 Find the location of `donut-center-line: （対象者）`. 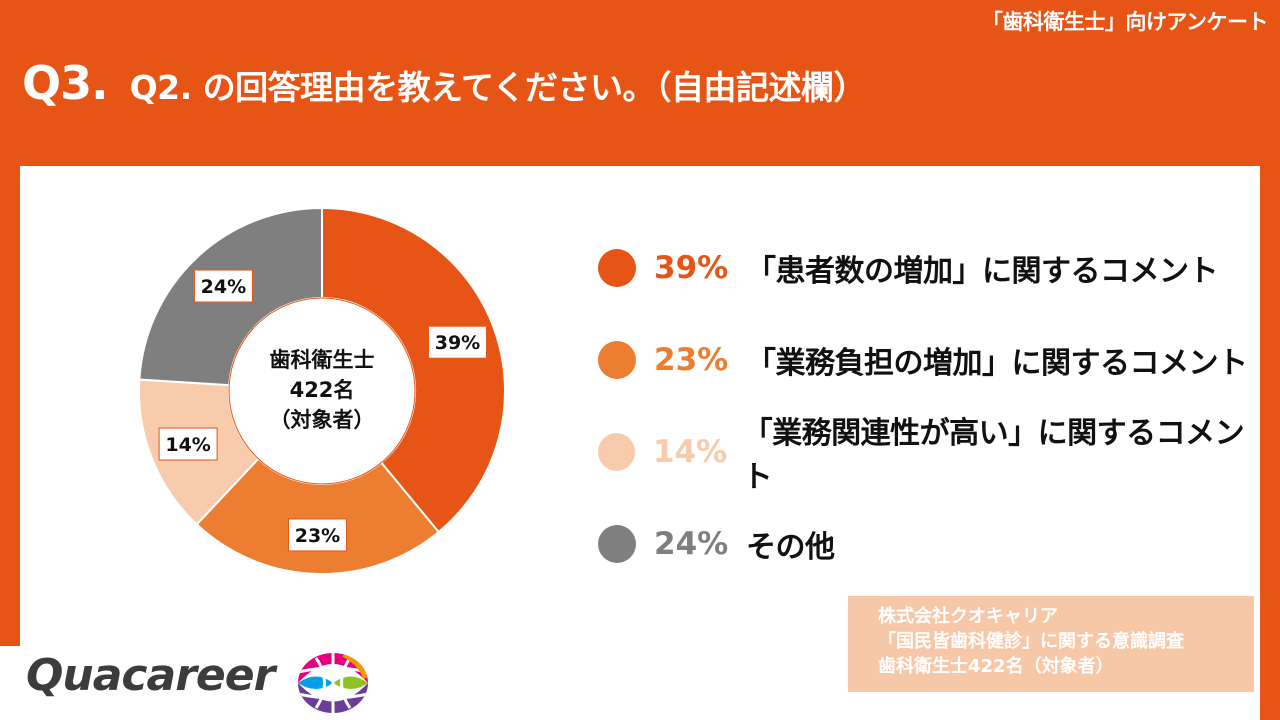

donut-center-line: （対象者） is located at coordinates (322, 420).